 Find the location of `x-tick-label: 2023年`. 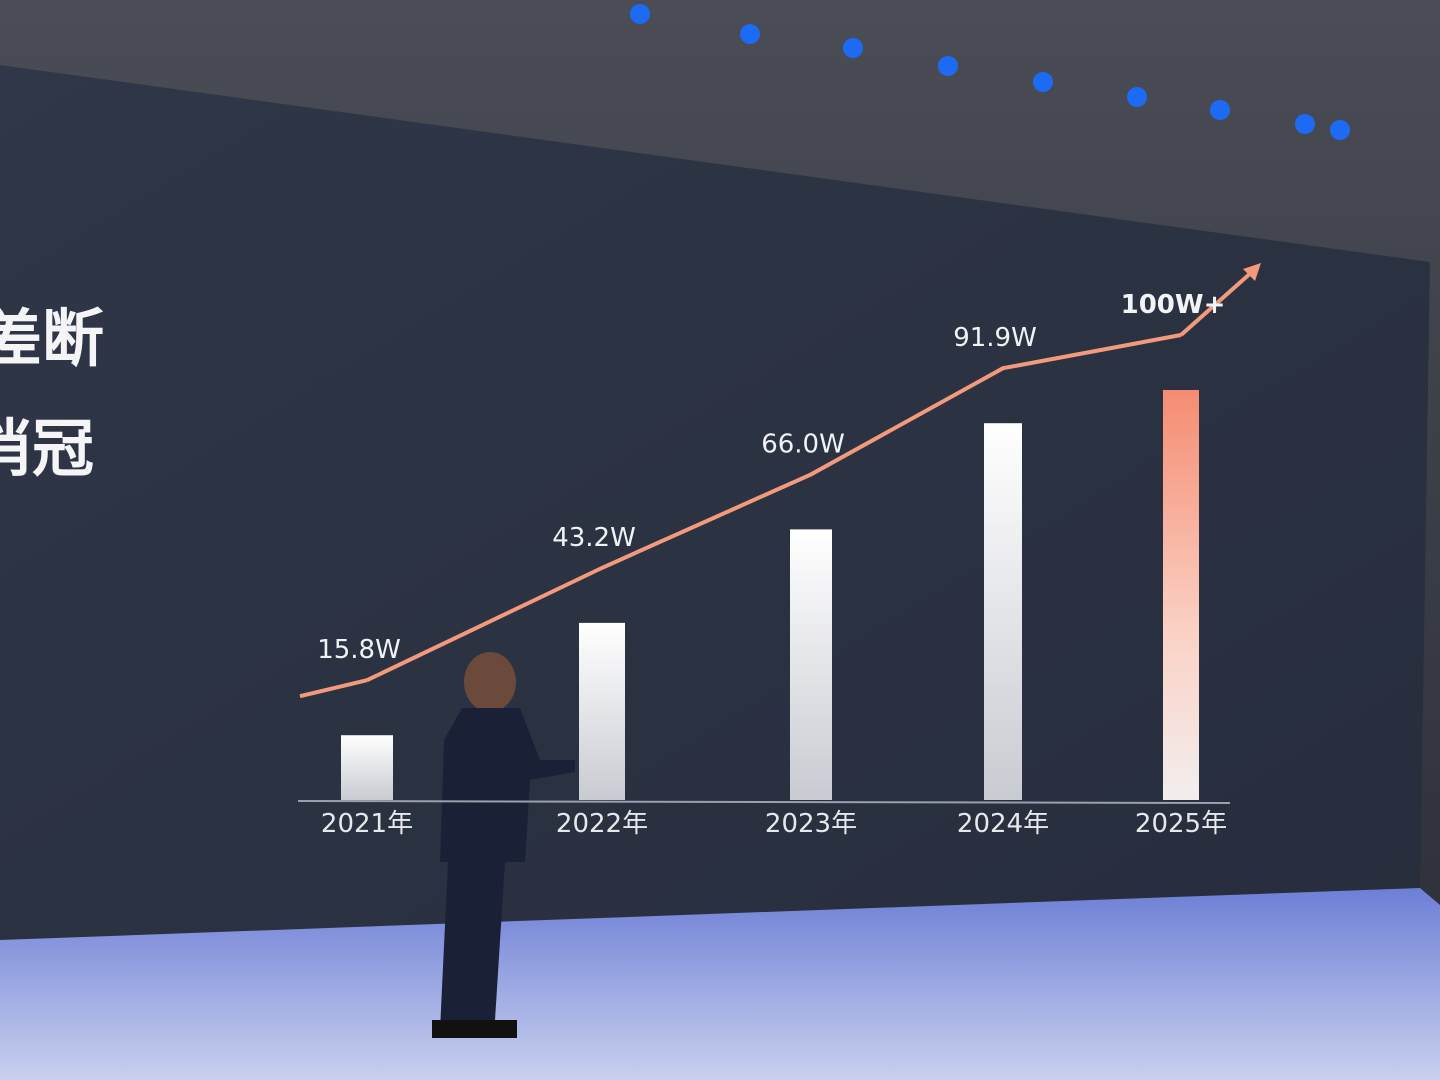

x-tick-label: 2023年 is located at coordinates (811, 824).